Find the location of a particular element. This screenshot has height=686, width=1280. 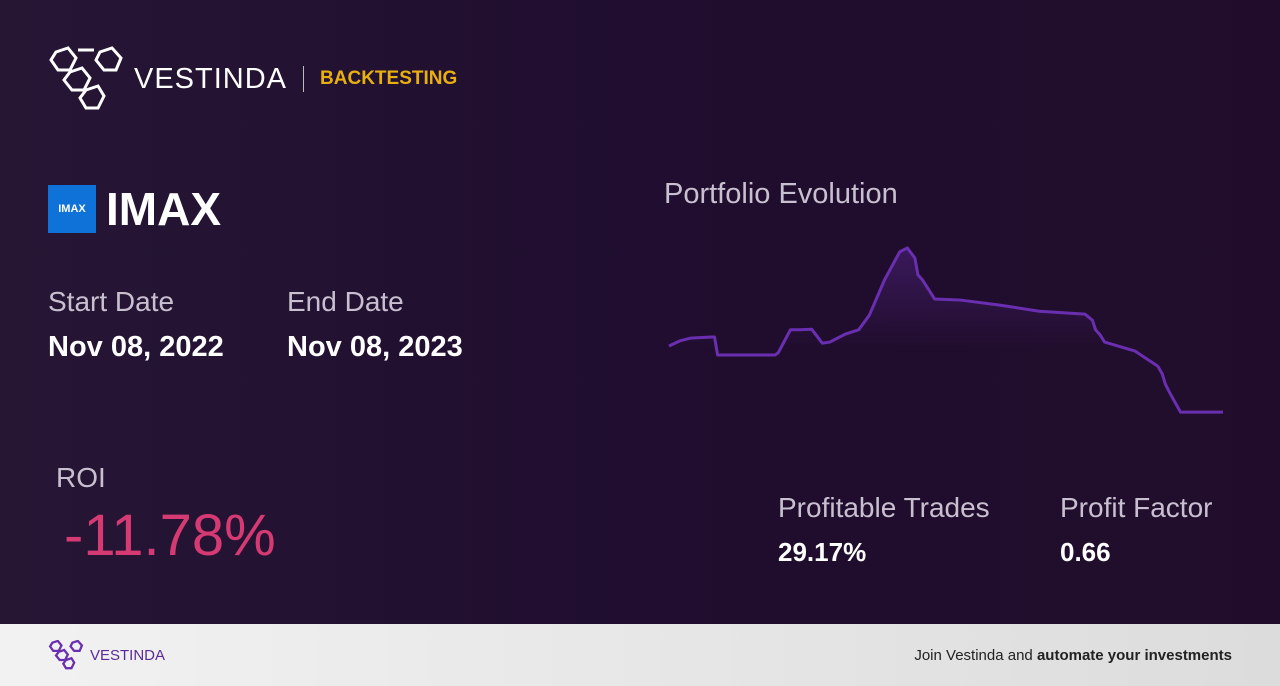

profit-factor-label: Profit Factor is located at coordinates (1136, 507).